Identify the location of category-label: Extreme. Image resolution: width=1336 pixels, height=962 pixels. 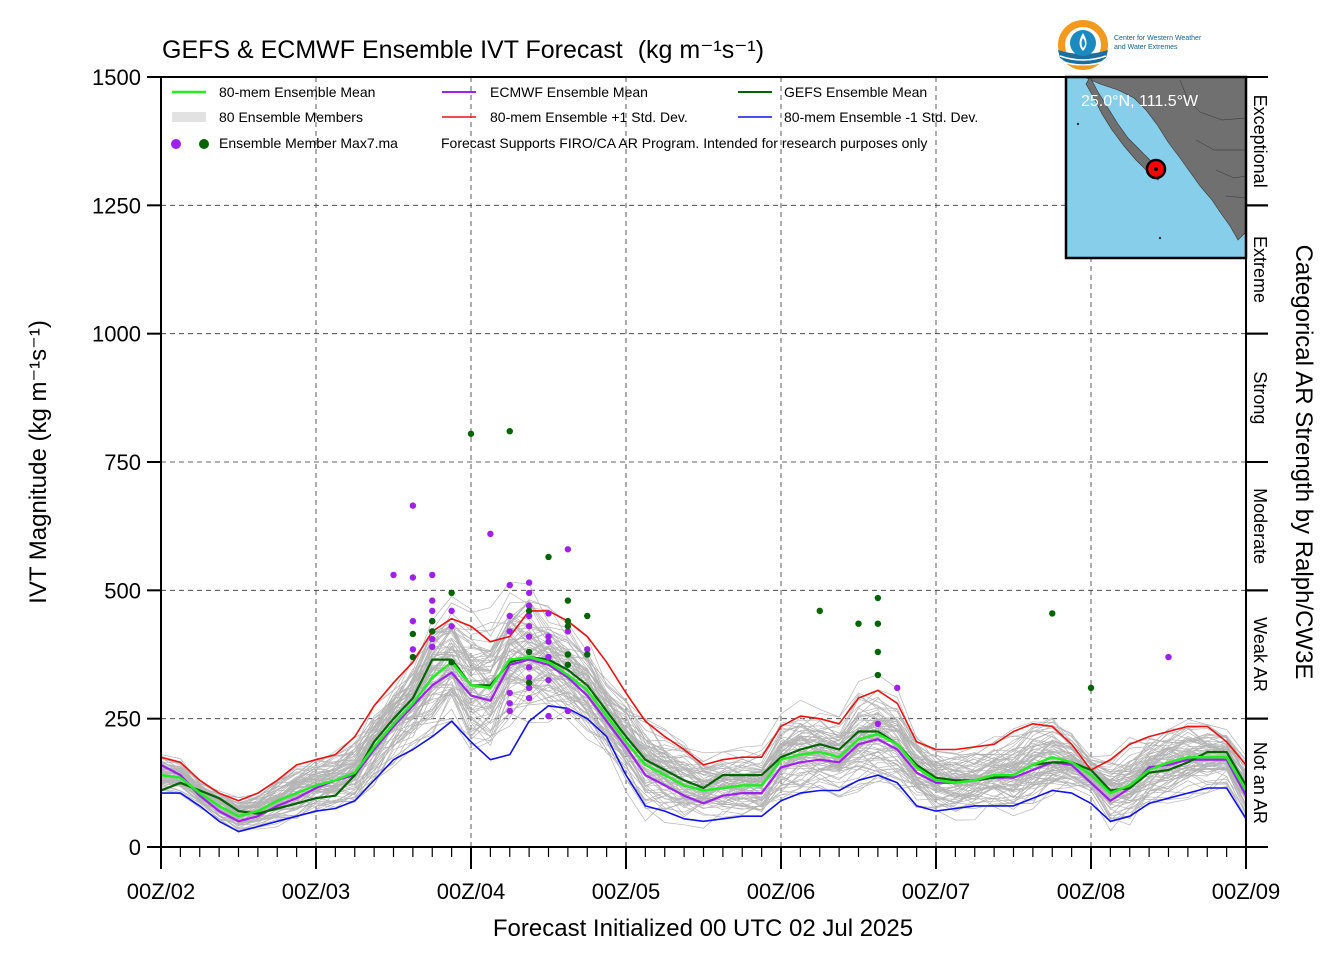
(1260, 269).